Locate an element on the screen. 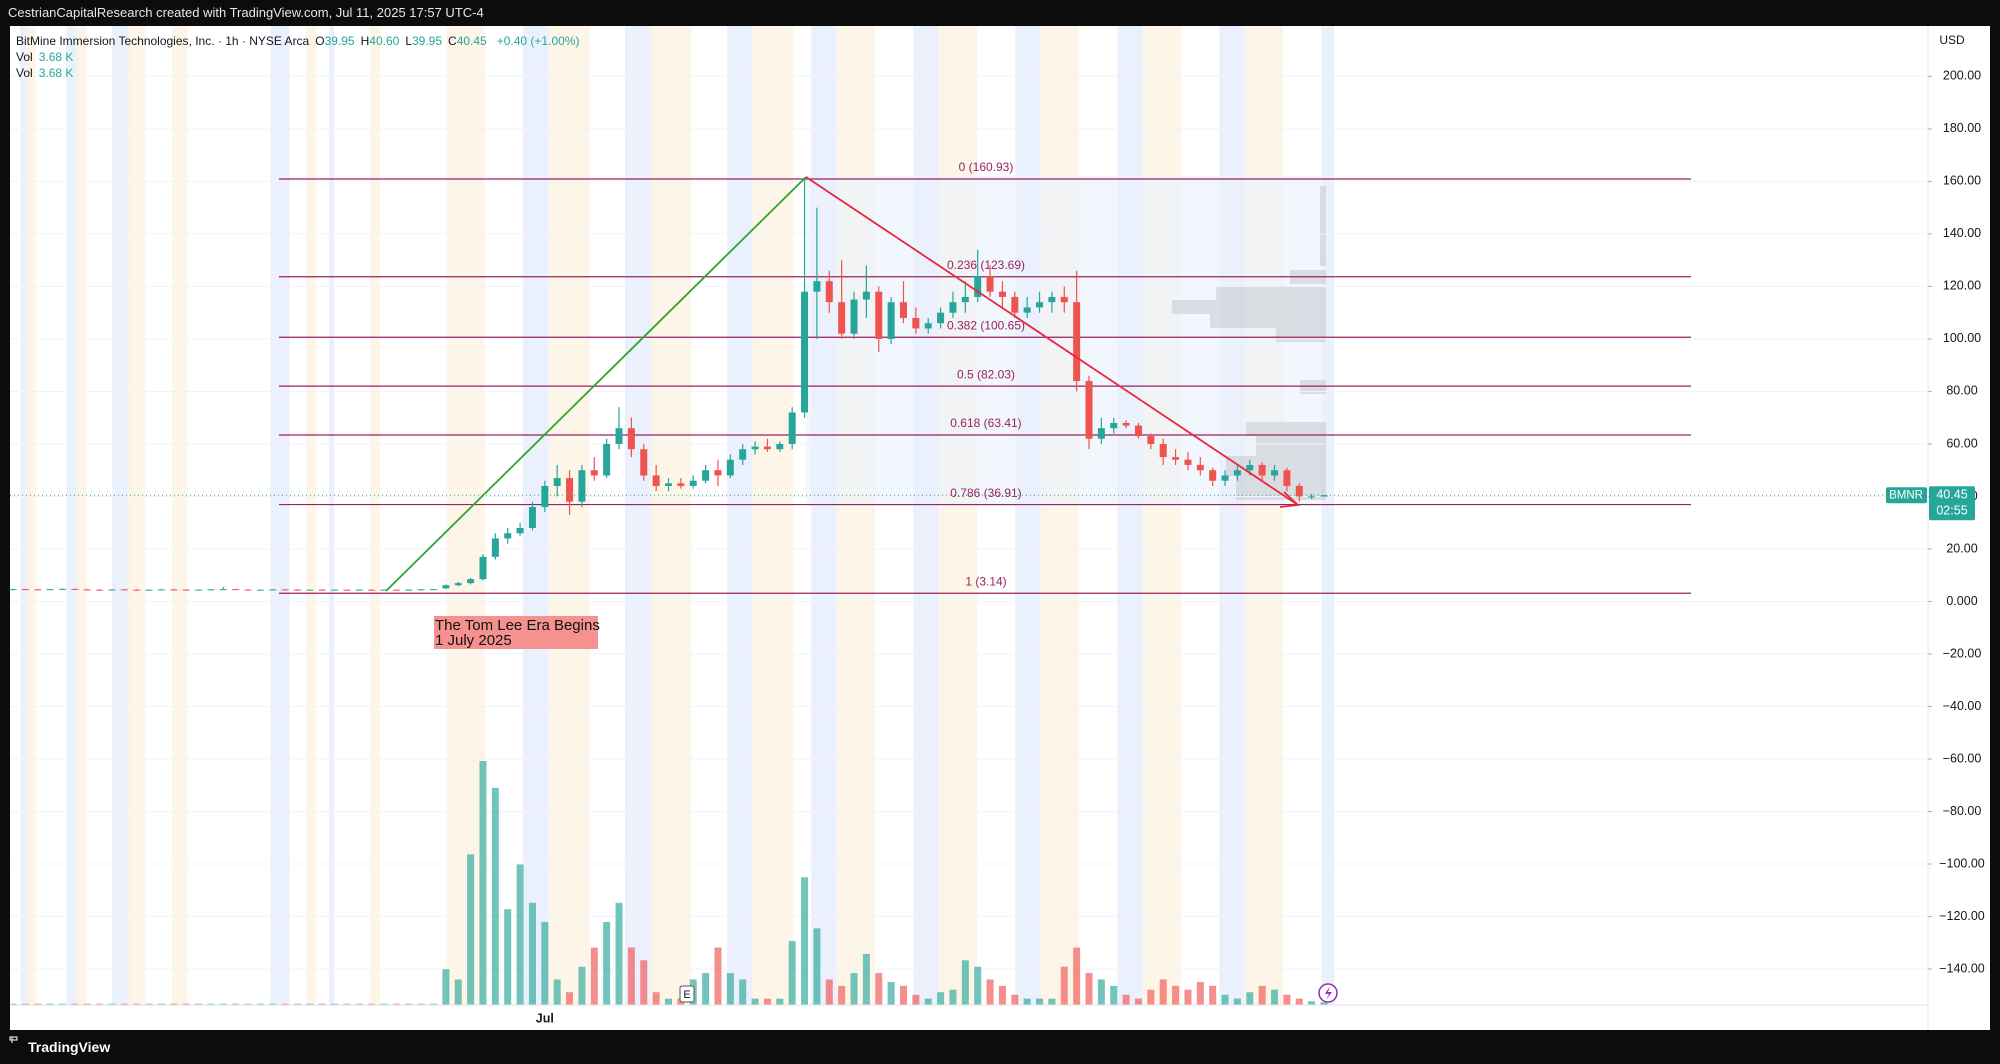 The height and width of the screenshot is (1064, 2000). y-tick-label: 60.00 is located at coordinates (1961, 443).